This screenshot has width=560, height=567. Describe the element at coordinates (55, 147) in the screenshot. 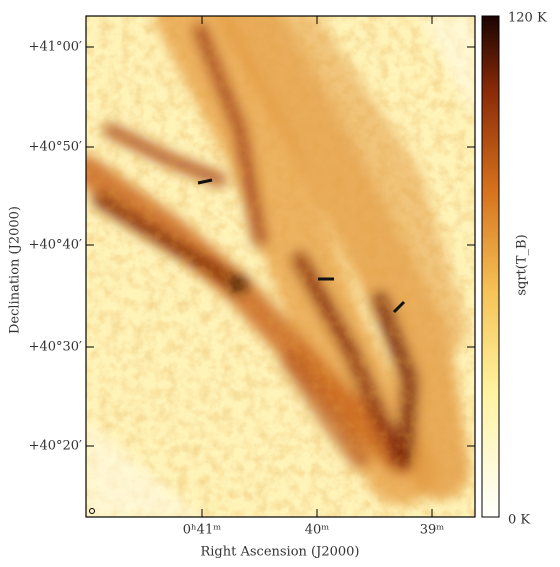

I see `y-tick-label: +40°50′` at that location.